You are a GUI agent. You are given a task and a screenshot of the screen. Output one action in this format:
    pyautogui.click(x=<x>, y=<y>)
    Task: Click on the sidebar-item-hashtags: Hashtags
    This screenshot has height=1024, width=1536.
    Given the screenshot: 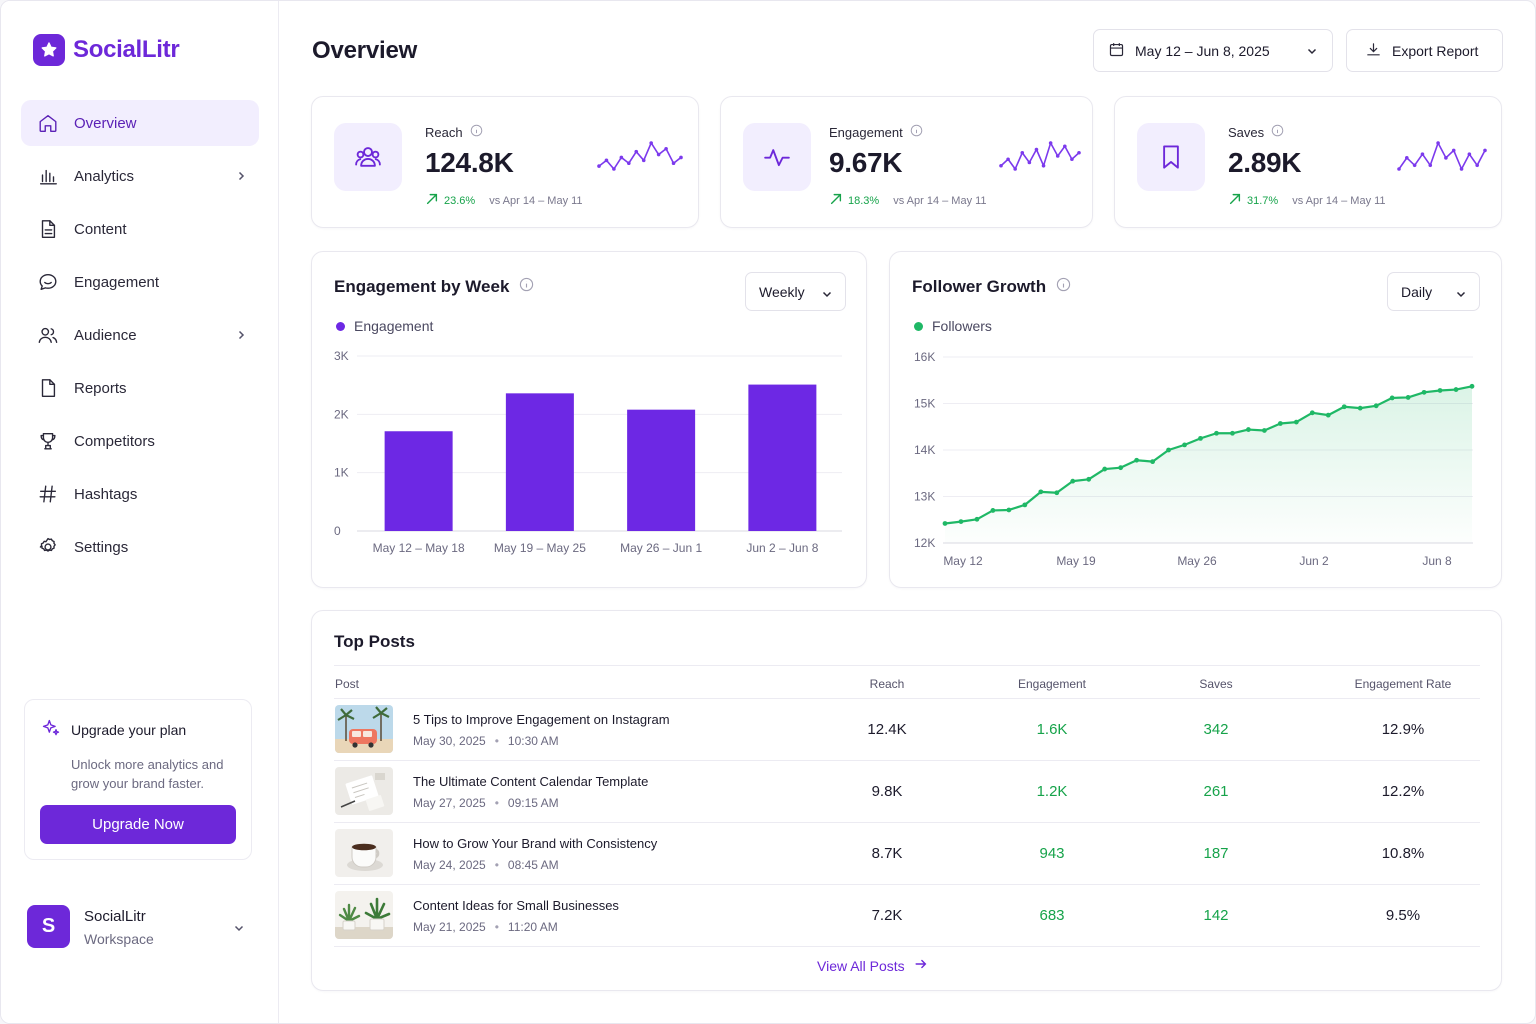 What is the action you would take?
    pyautogui.click(x=140, y=494)
    